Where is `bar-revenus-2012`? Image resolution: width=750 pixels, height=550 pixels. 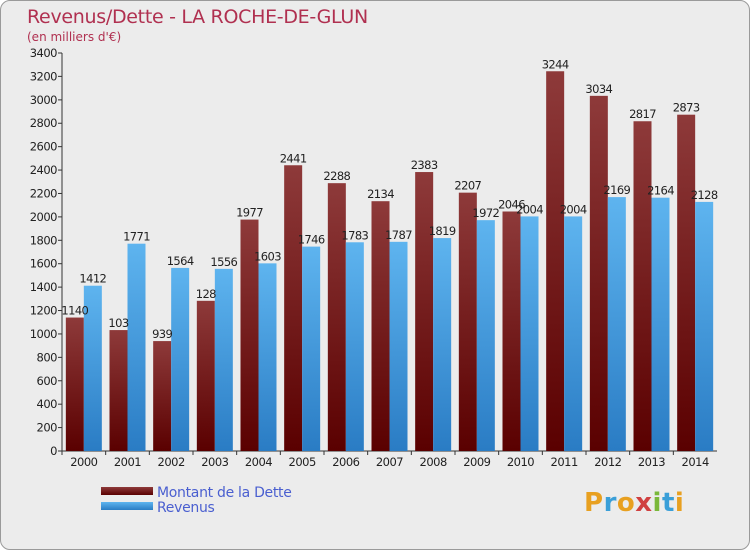
bar-revenus-2012 is located at coordinates (616, 324).